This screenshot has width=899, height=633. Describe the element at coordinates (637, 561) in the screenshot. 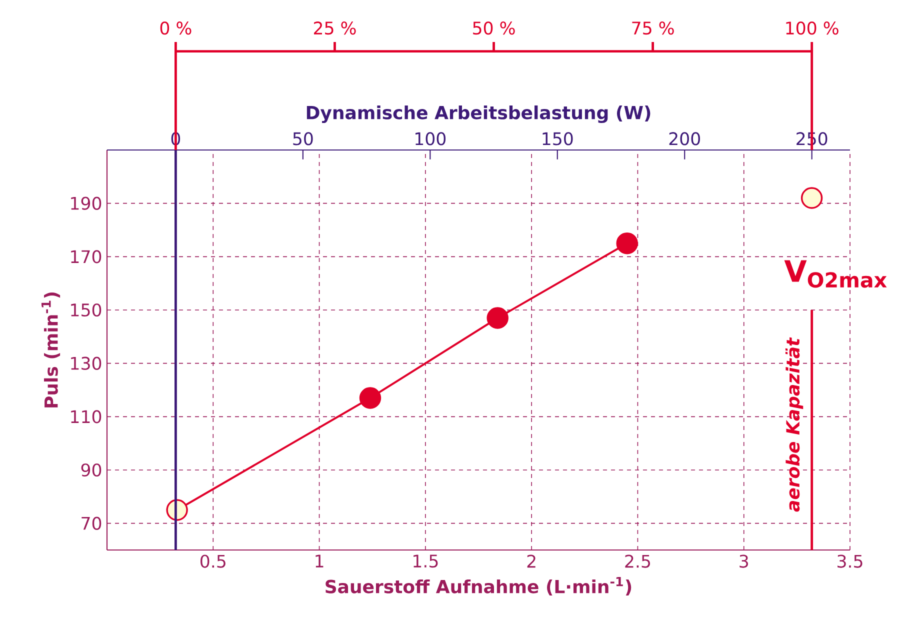

I see `x-tick-label: 2.5` at that location.